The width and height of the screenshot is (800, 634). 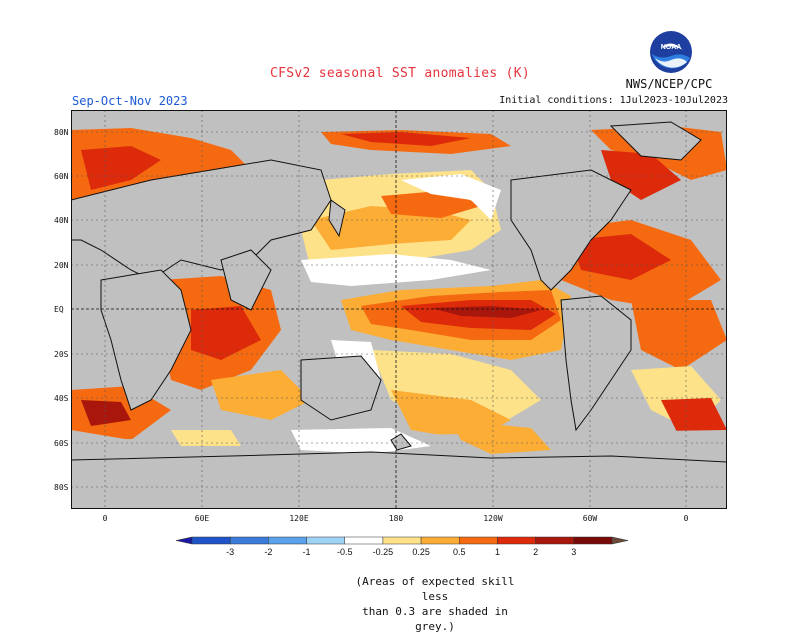 I want to click on lat-label-eq: EQ, so click(x=59, y=309).